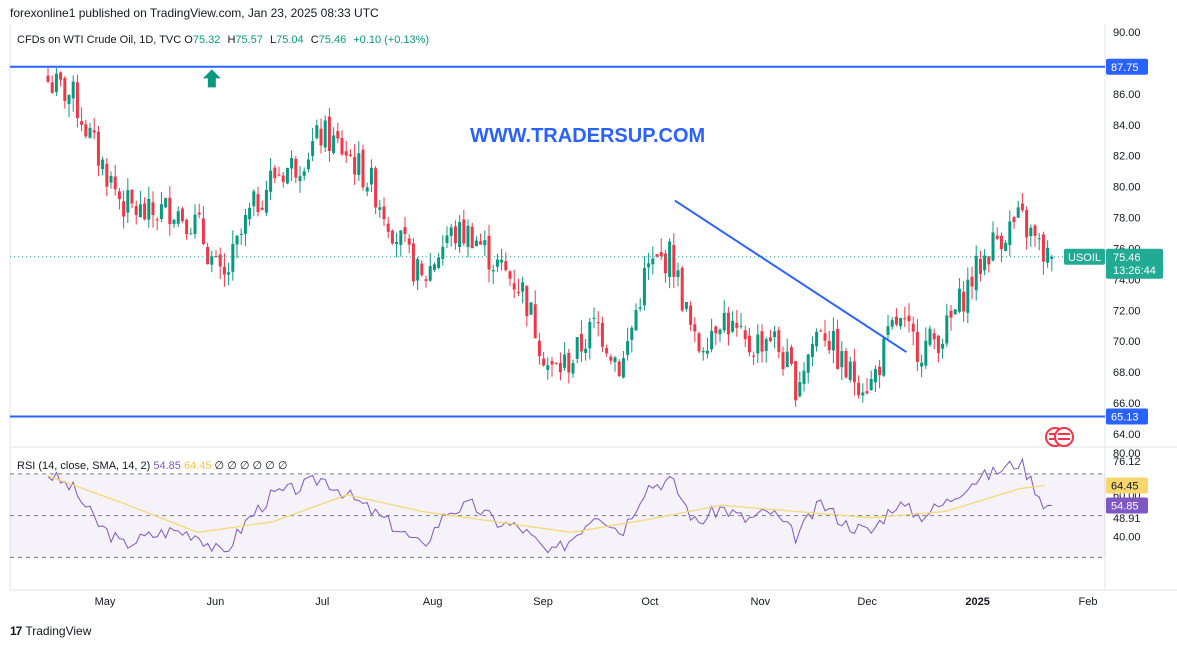  I want to click on price-tick-label: 80.00, so click(1127, 188).